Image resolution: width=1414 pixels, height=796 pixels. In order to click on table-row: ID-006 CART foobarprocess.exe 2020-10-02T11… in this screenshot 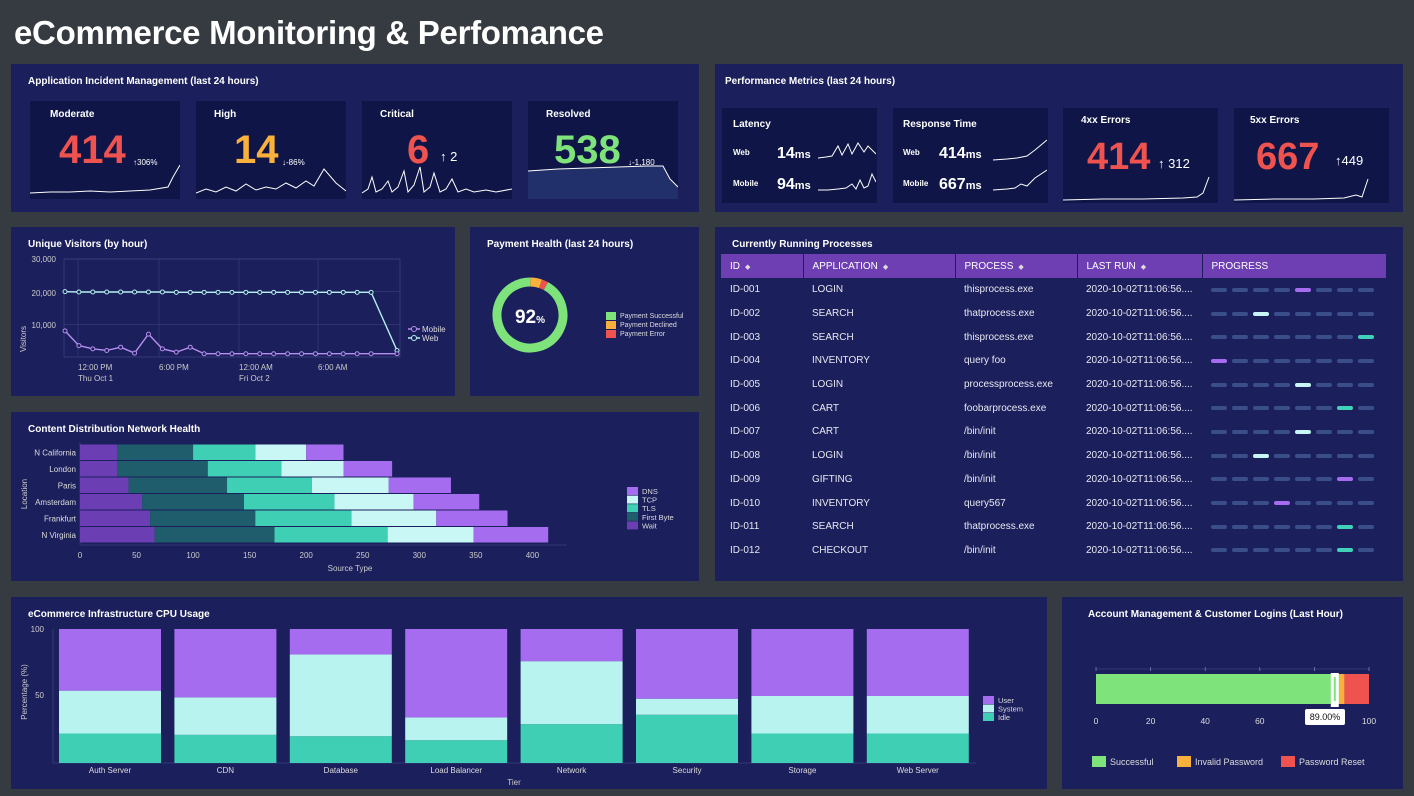, I will do `click(1054, 408)`.